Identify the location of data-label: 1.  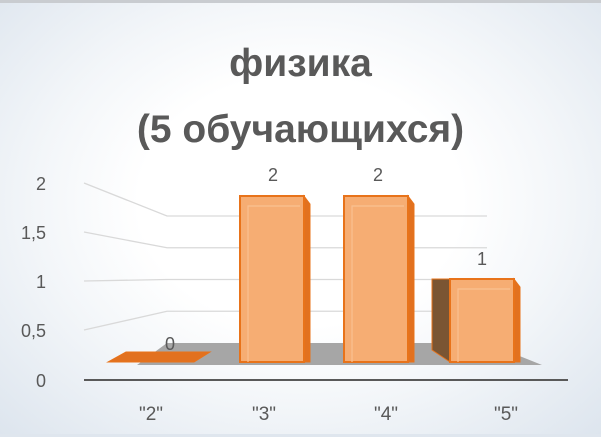
(482, 259).